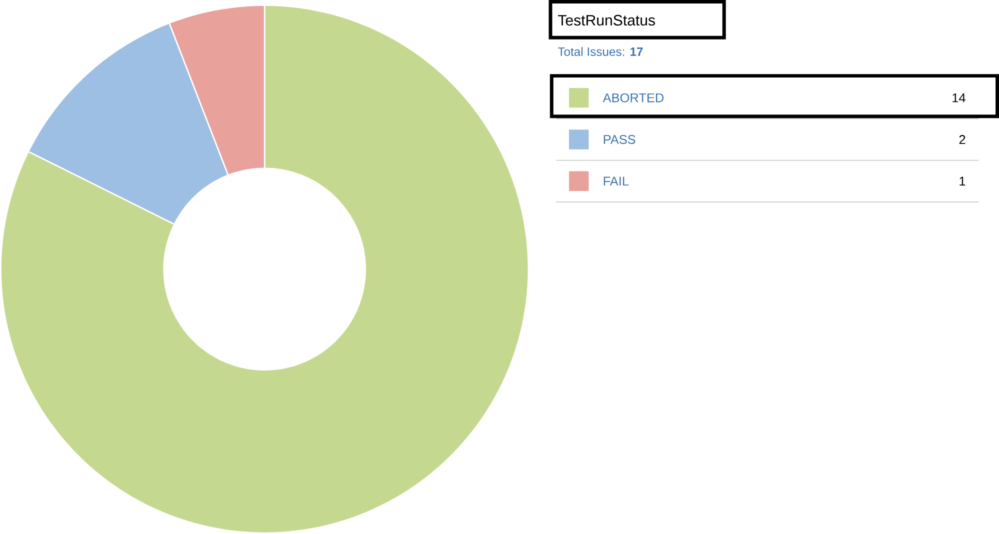  Describe the element at coordinates (963, 181) in the screenshot. I see `data-label: 1` at that location.